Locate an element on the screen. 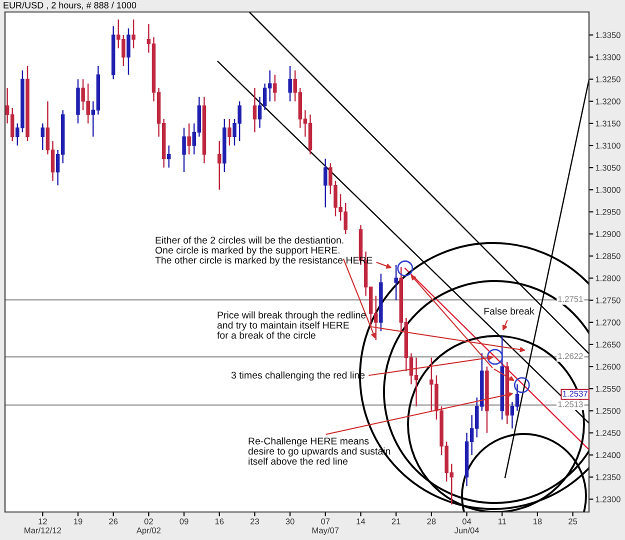 The image size is (625, 540). y-tick-label: 1.2550 is located at coordinates (608, 389).